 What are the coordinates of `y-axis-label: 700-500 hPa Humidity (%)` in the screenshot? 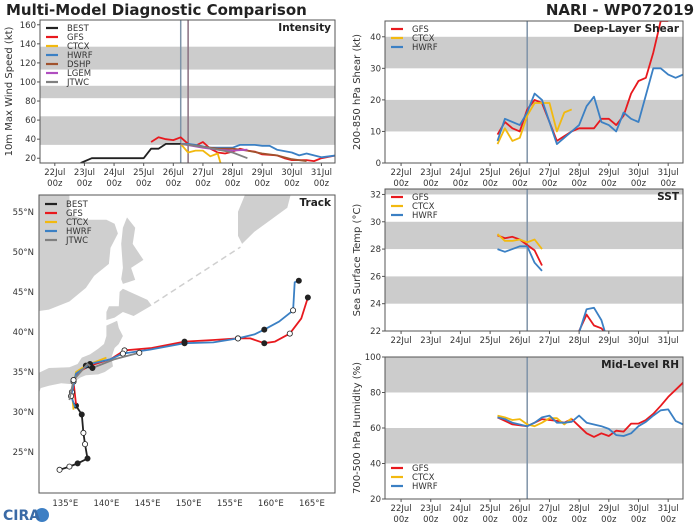 It's located at (357, 428).